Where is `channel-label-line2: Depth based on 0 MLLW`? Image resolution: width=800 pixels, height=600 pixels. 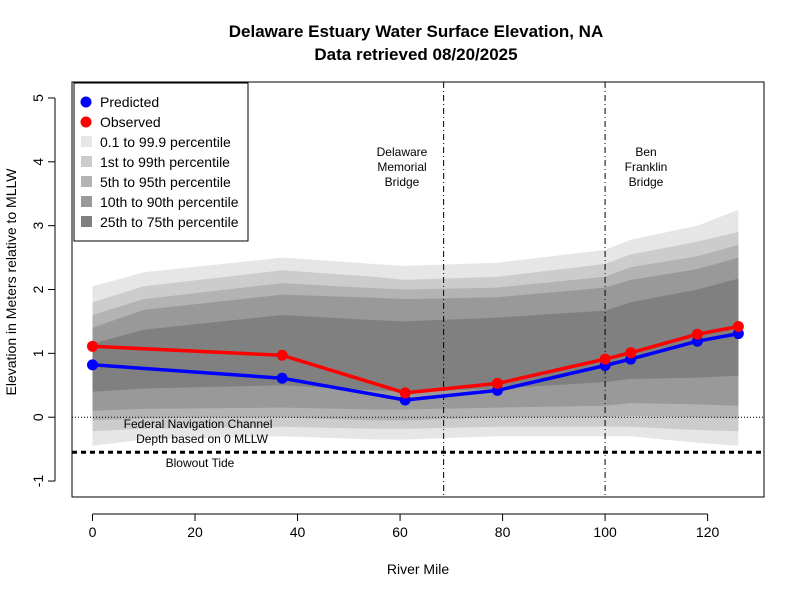 channel-label-line2: Depth based on 0 MLLW is located at coordinates (202, 439).